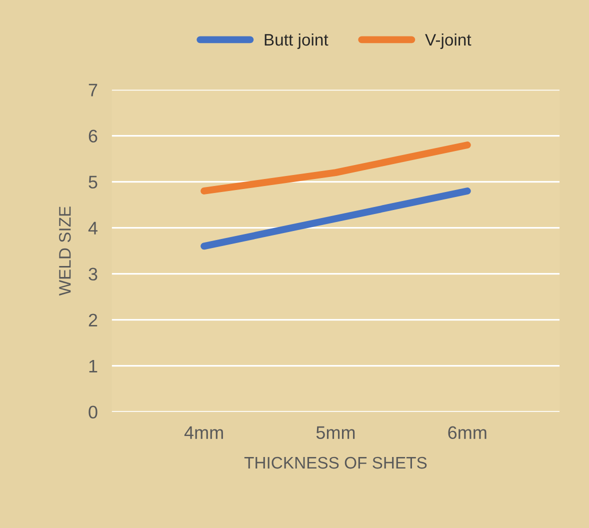 The image size is (589, 528). I want to click on y-tick-label: 4, so click(93, 228).